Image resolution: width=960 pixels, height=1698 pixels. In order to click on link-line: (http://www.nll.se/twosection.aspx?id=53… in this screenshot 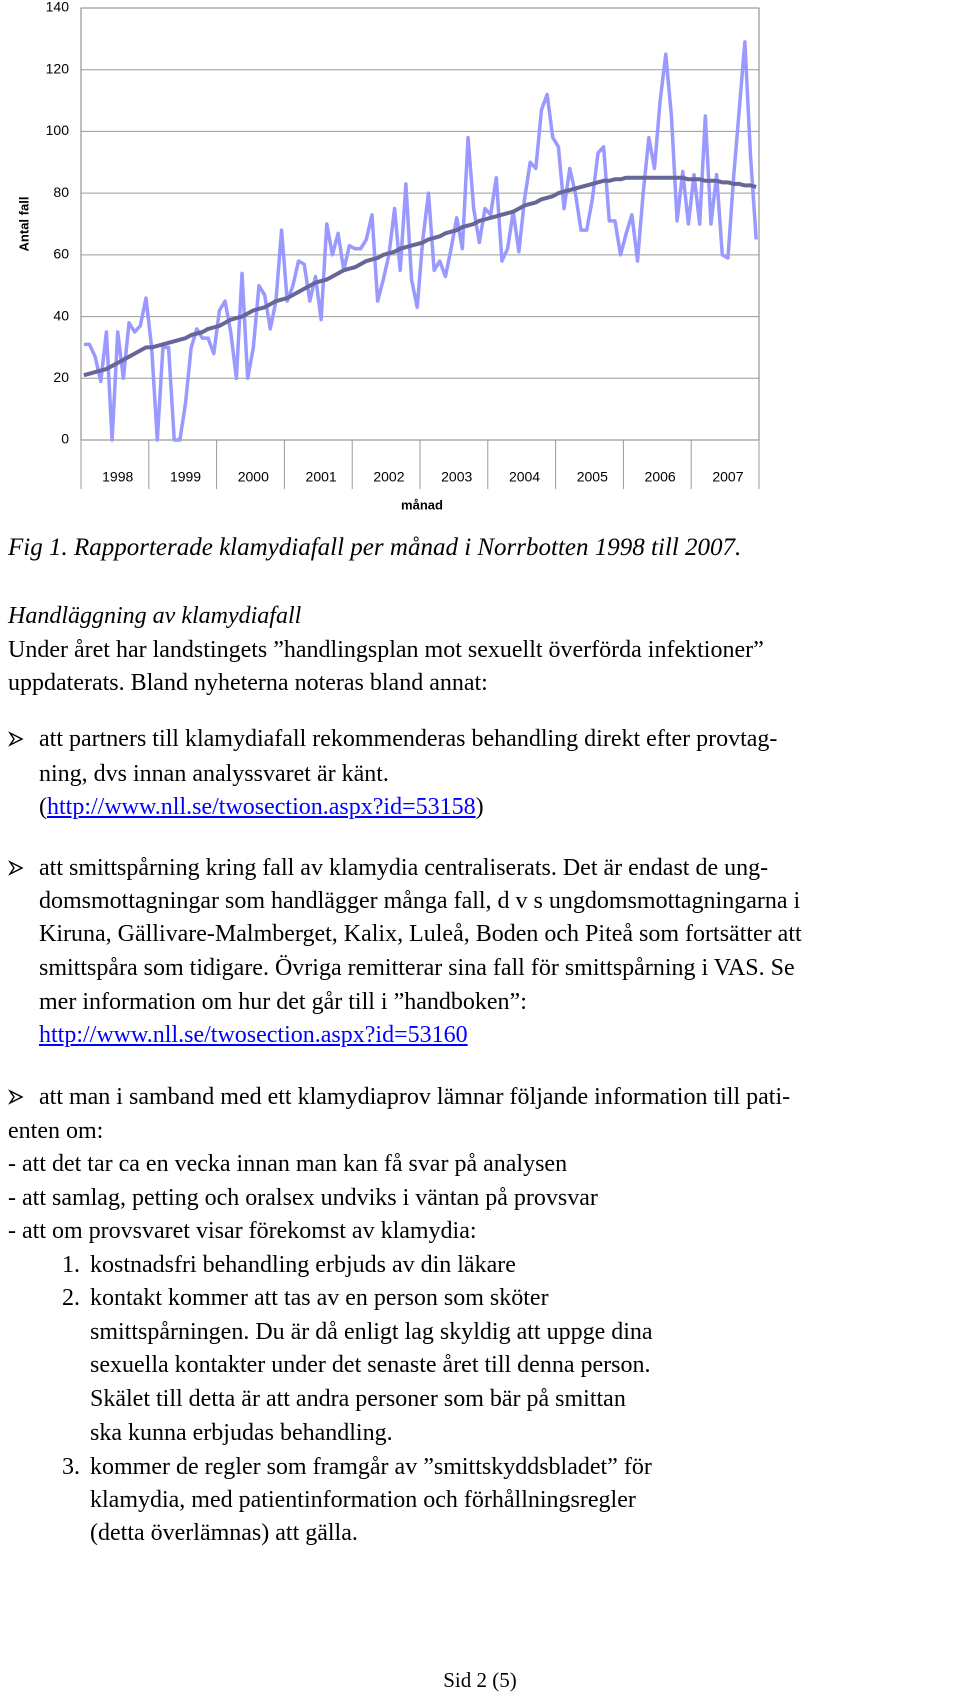, I will do `click(261, 807)`.